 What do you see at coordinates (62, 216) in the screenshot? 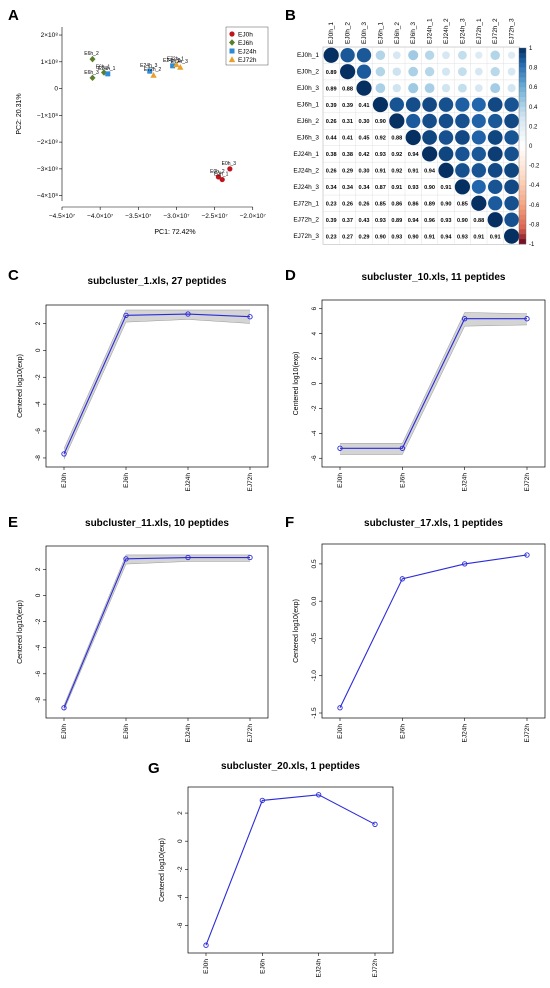
I see `x-tick-label: −4.5×10⁷` at bounding box center [62, 216].